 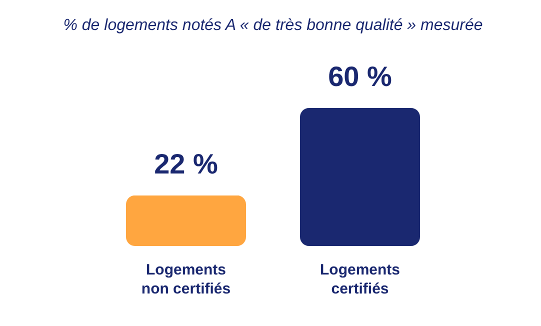 What do you see at coordinates (273, 25) in the screenshot?
I see `chart-title: % de logements notés A « de très bonne qualité » mesurée` at bounding box center [273, 25].